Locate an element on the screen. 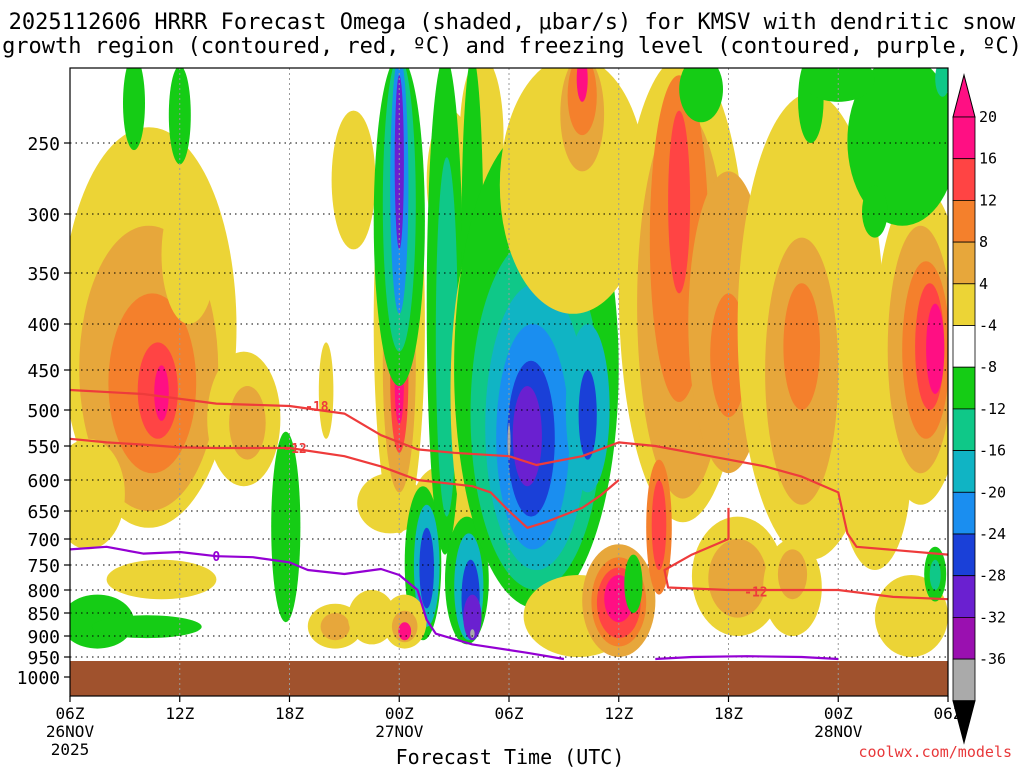 This screenshot has height=768, width=1024. y-tick-label: 450 is located at coordinates (43, 371).